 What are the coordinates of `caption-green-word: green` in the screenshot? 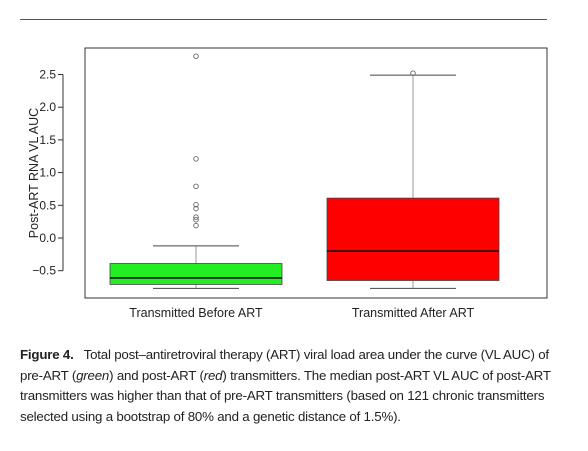 It's located at (93, 375).